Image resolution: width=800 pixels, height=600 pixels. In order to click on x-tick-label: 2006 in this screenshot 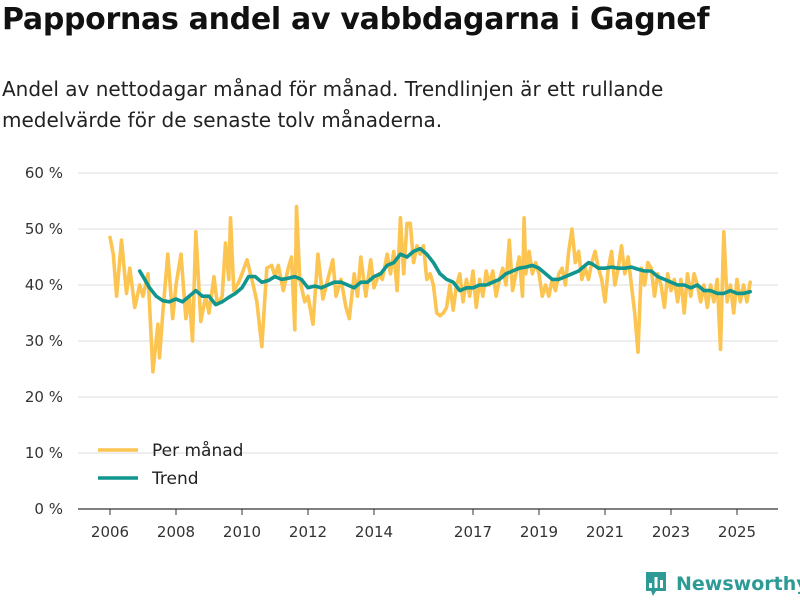, I will do `click(110, 532)`.